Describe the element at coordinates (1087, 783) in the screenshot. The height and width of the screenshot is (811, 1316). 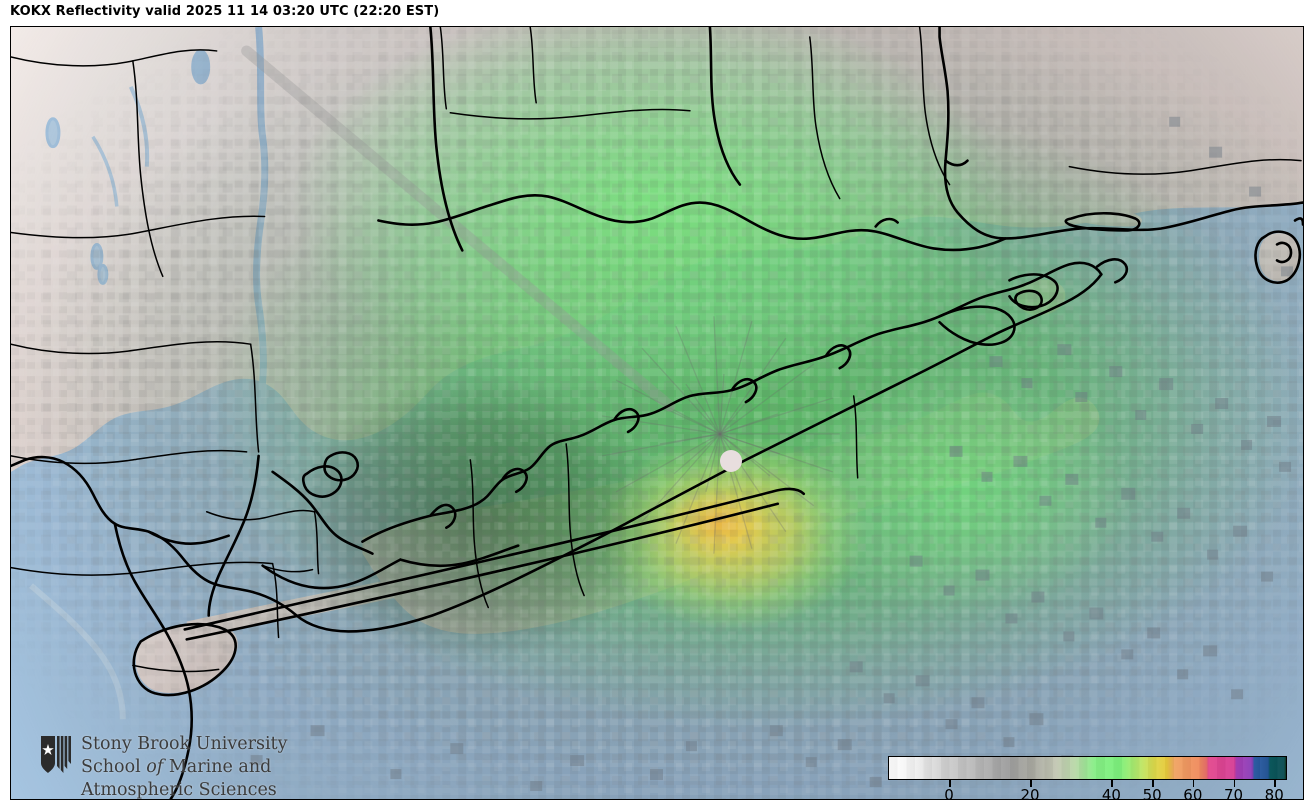
I see `colorbar-ticks` at that location.